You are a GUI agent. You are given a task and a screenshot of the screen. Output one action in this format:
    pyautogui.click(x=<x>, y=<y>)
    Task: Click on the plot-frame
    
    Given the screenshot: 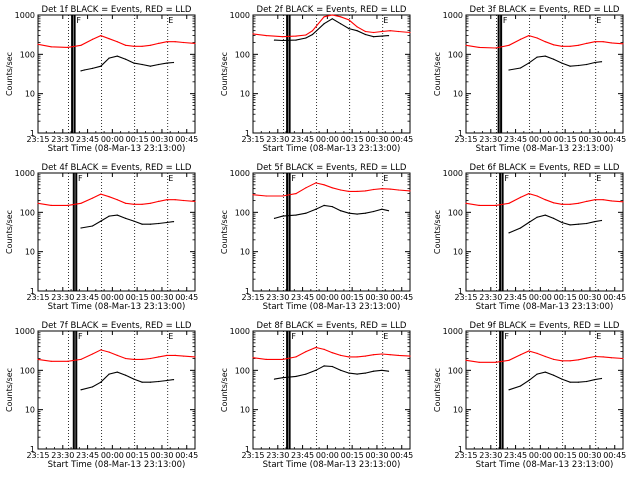 What is the action you would take?
    pyautogui.click(x=331, y=390)
    